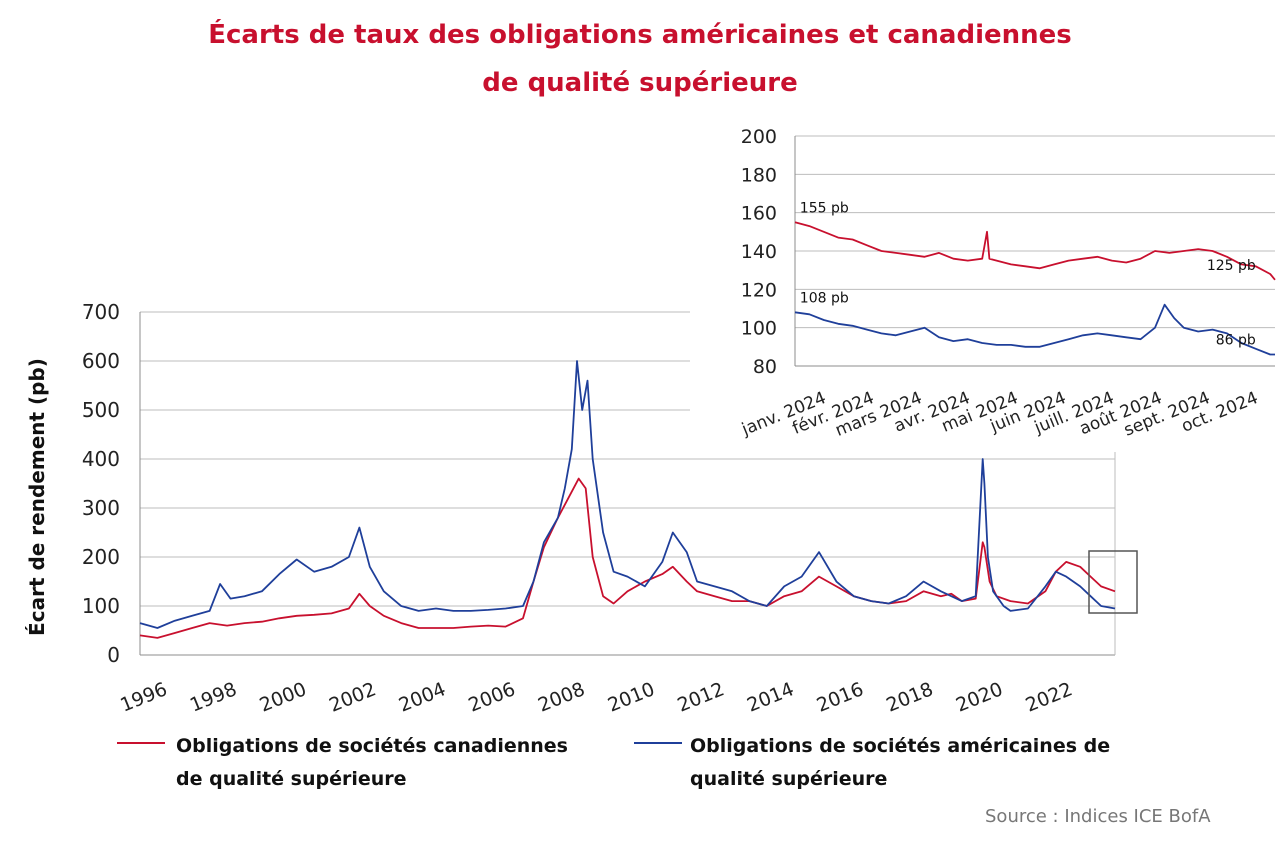 The height and width of the screenshot is (858, 1280). What do you see at coordinates (101, 508) in the screenshot?
I see `main-y-tick-300: 300` at bounding box center [101, 508].